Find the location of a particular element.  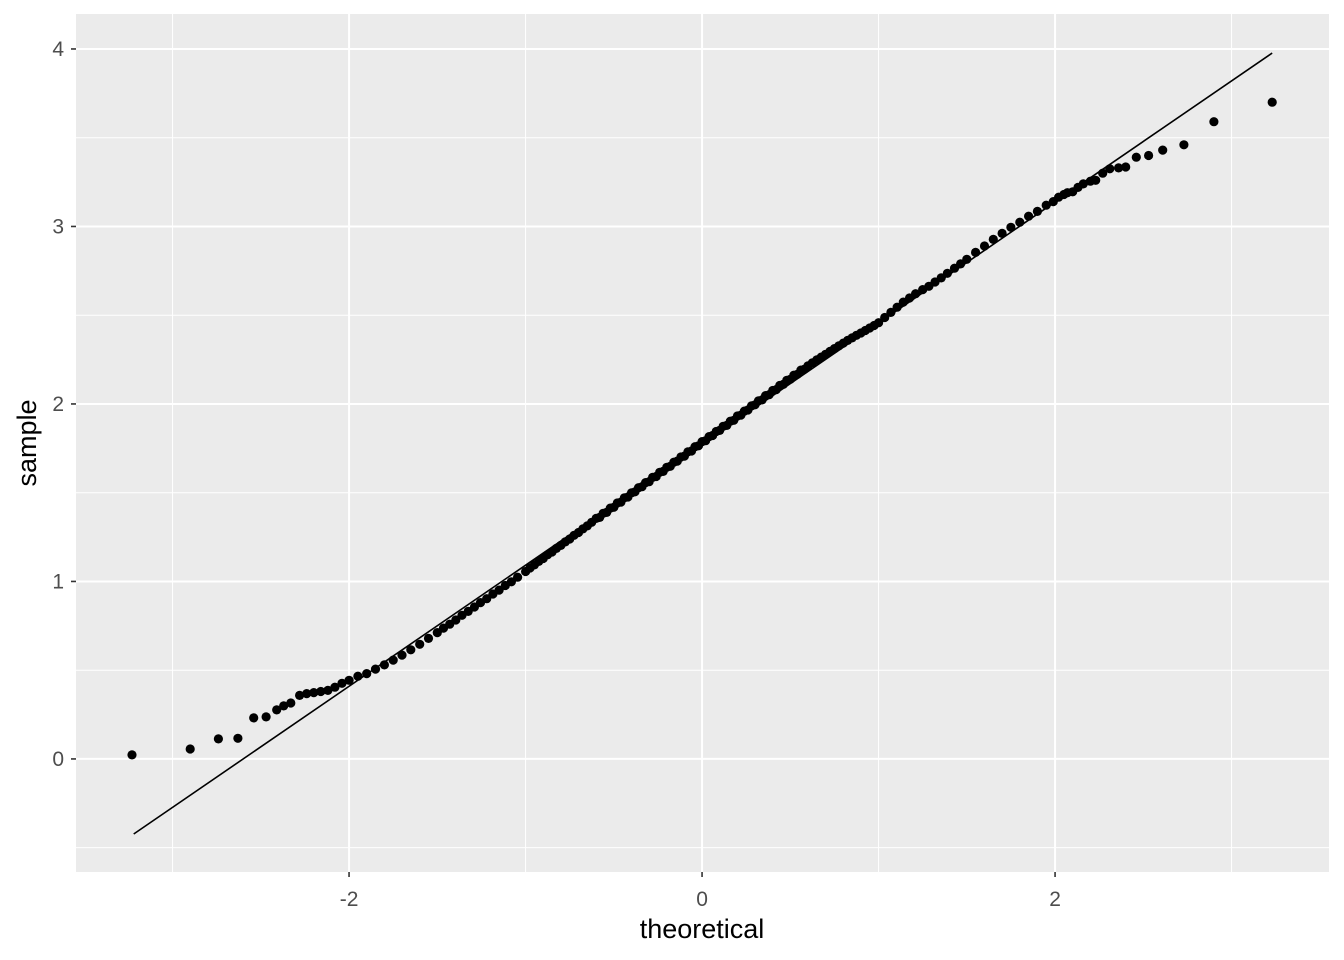

x-axis-title: theoretical is located at coordinates (702, 929).